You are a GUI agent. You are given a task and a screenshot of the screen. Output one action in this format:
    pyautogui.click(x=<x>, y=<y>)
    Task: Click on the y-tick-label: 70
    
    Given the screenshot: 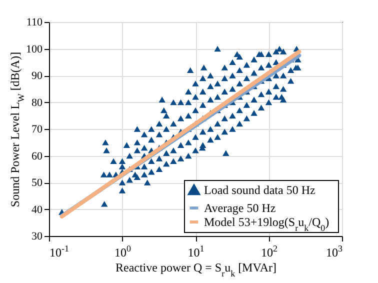 What is the action you would take?
    pyautogui.click(x=37, y=130)
    